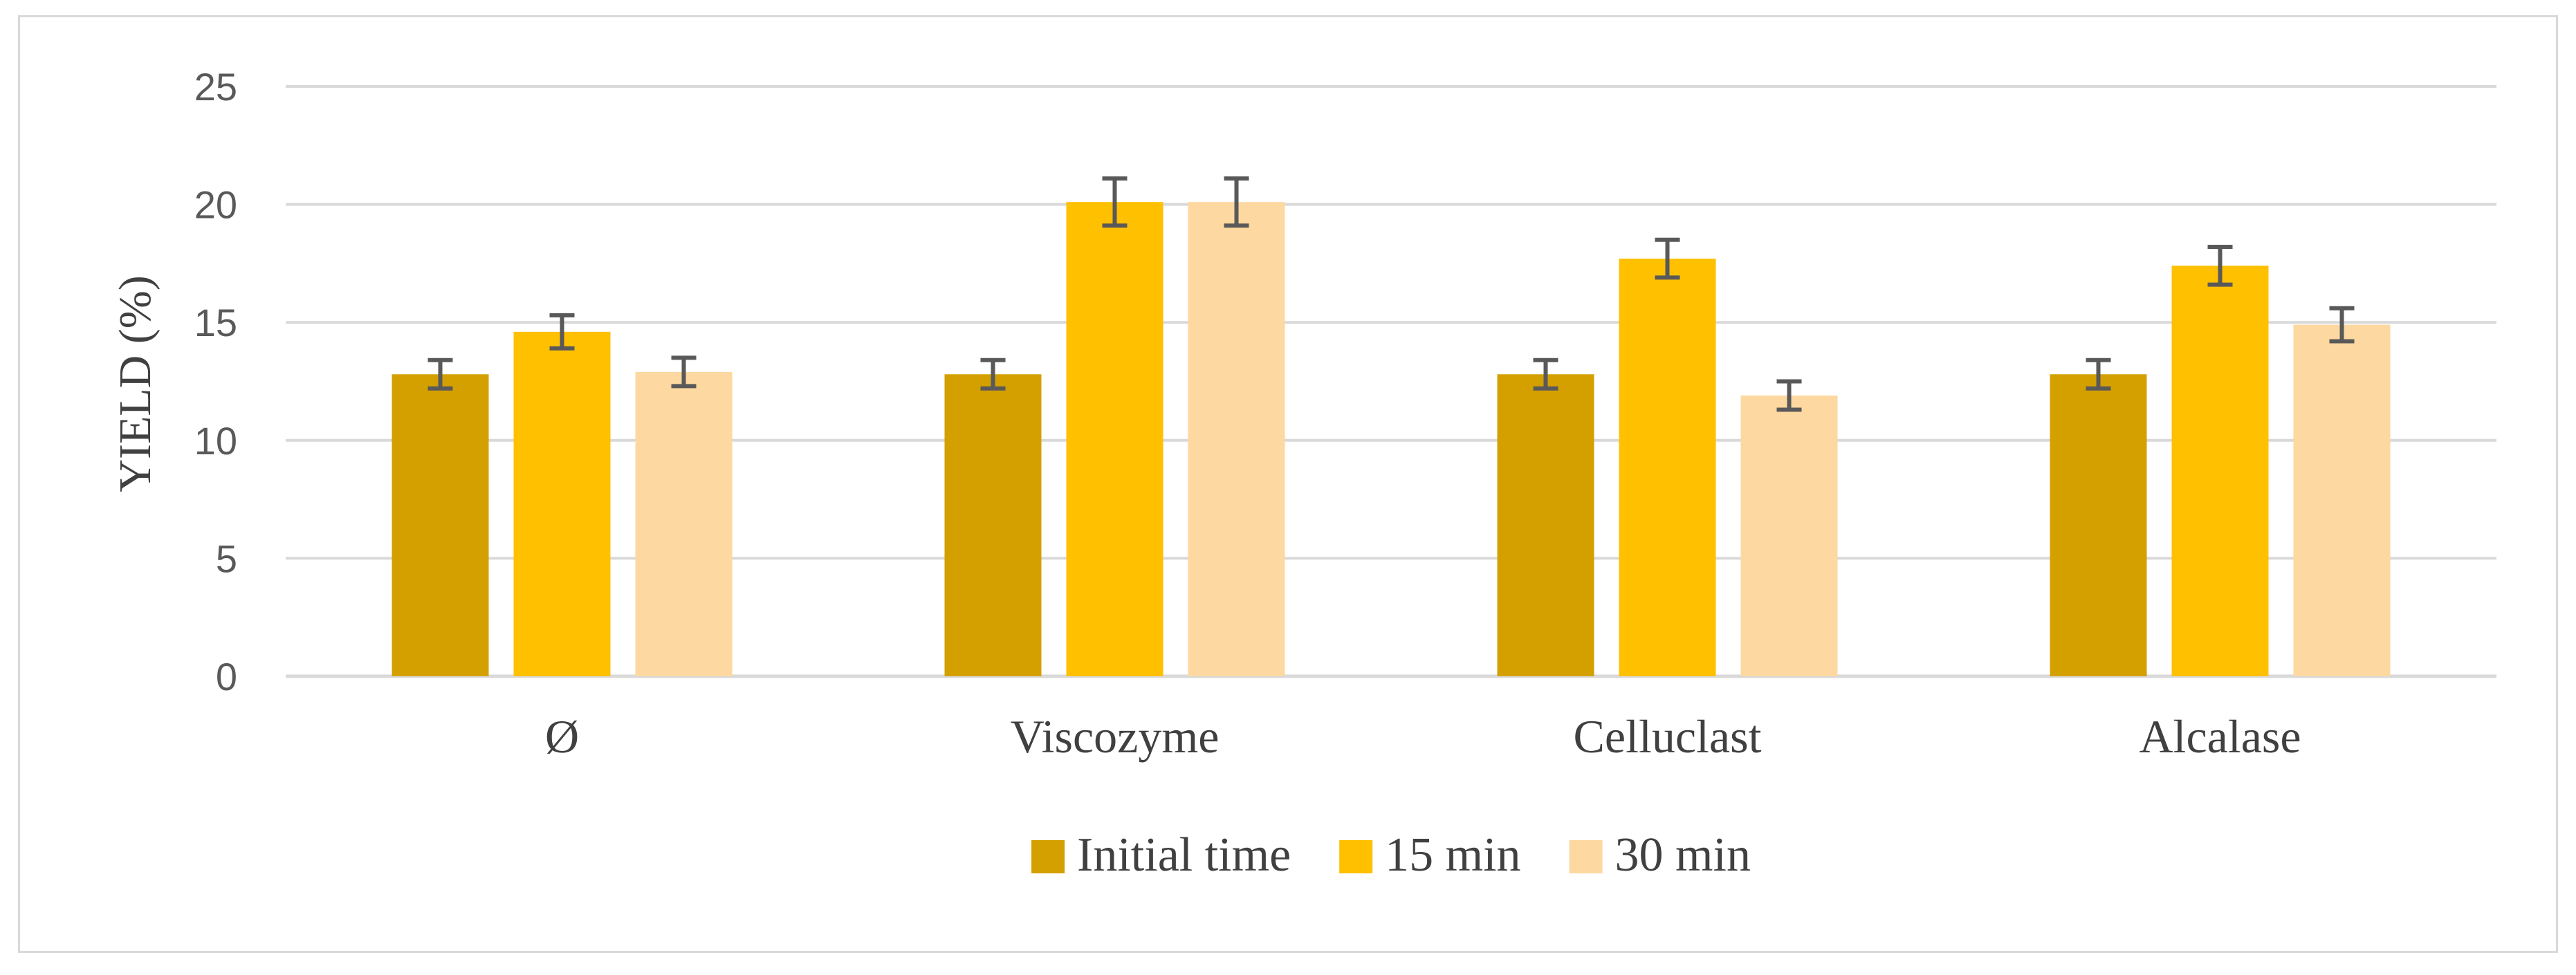 The image size is (2576, 975). I want to click on legend-label: Initial time, so click(1184, 855).